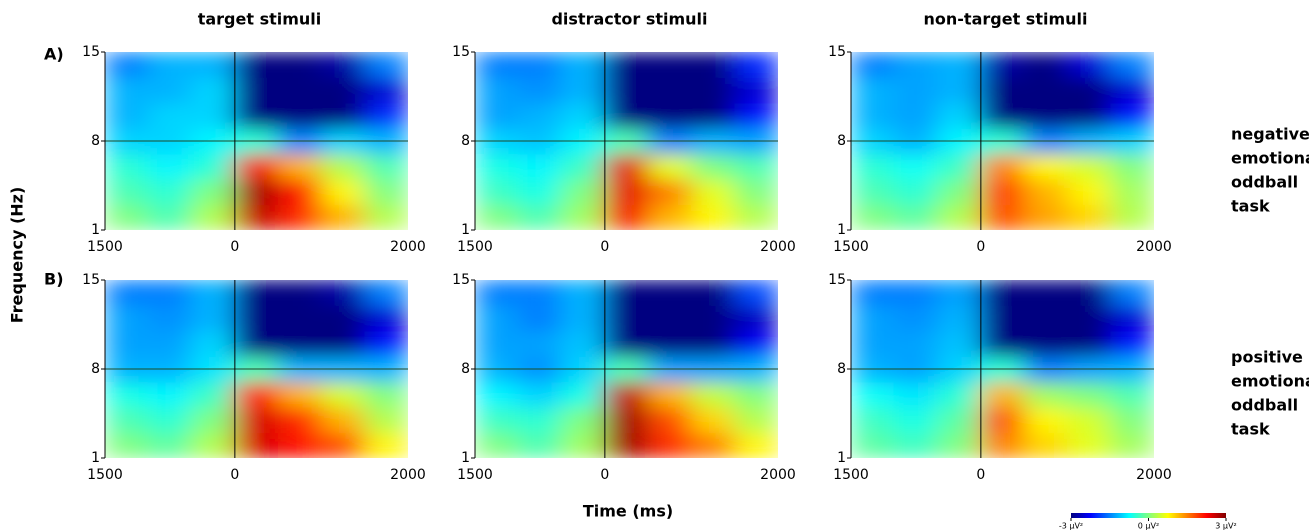 The image size is (1309, 532). Describe the element at coordinates (628, 511) in the screenshot. I see `x-axis-label: Time (ms)` at that location.